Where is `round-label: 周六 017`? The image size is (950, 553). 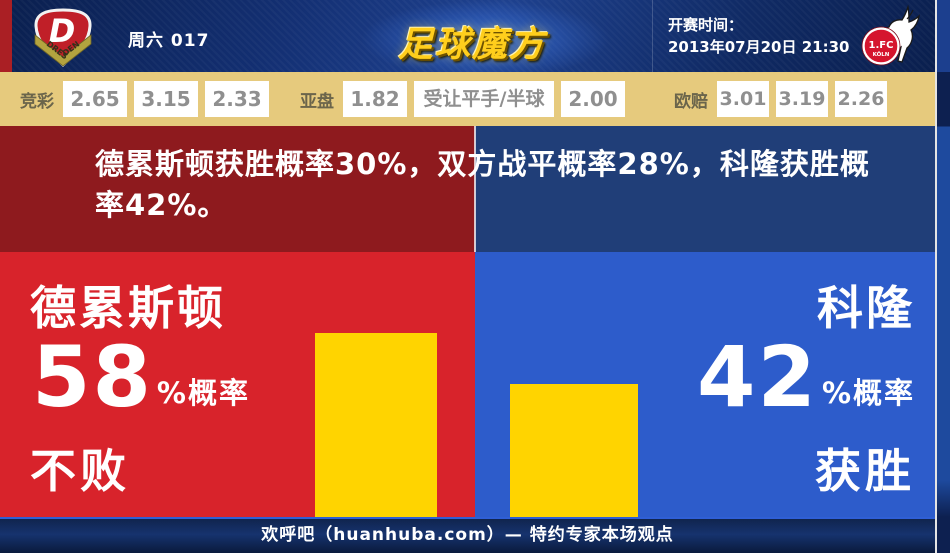 round-label: 周六 017 is located at coordinates (169, 41).